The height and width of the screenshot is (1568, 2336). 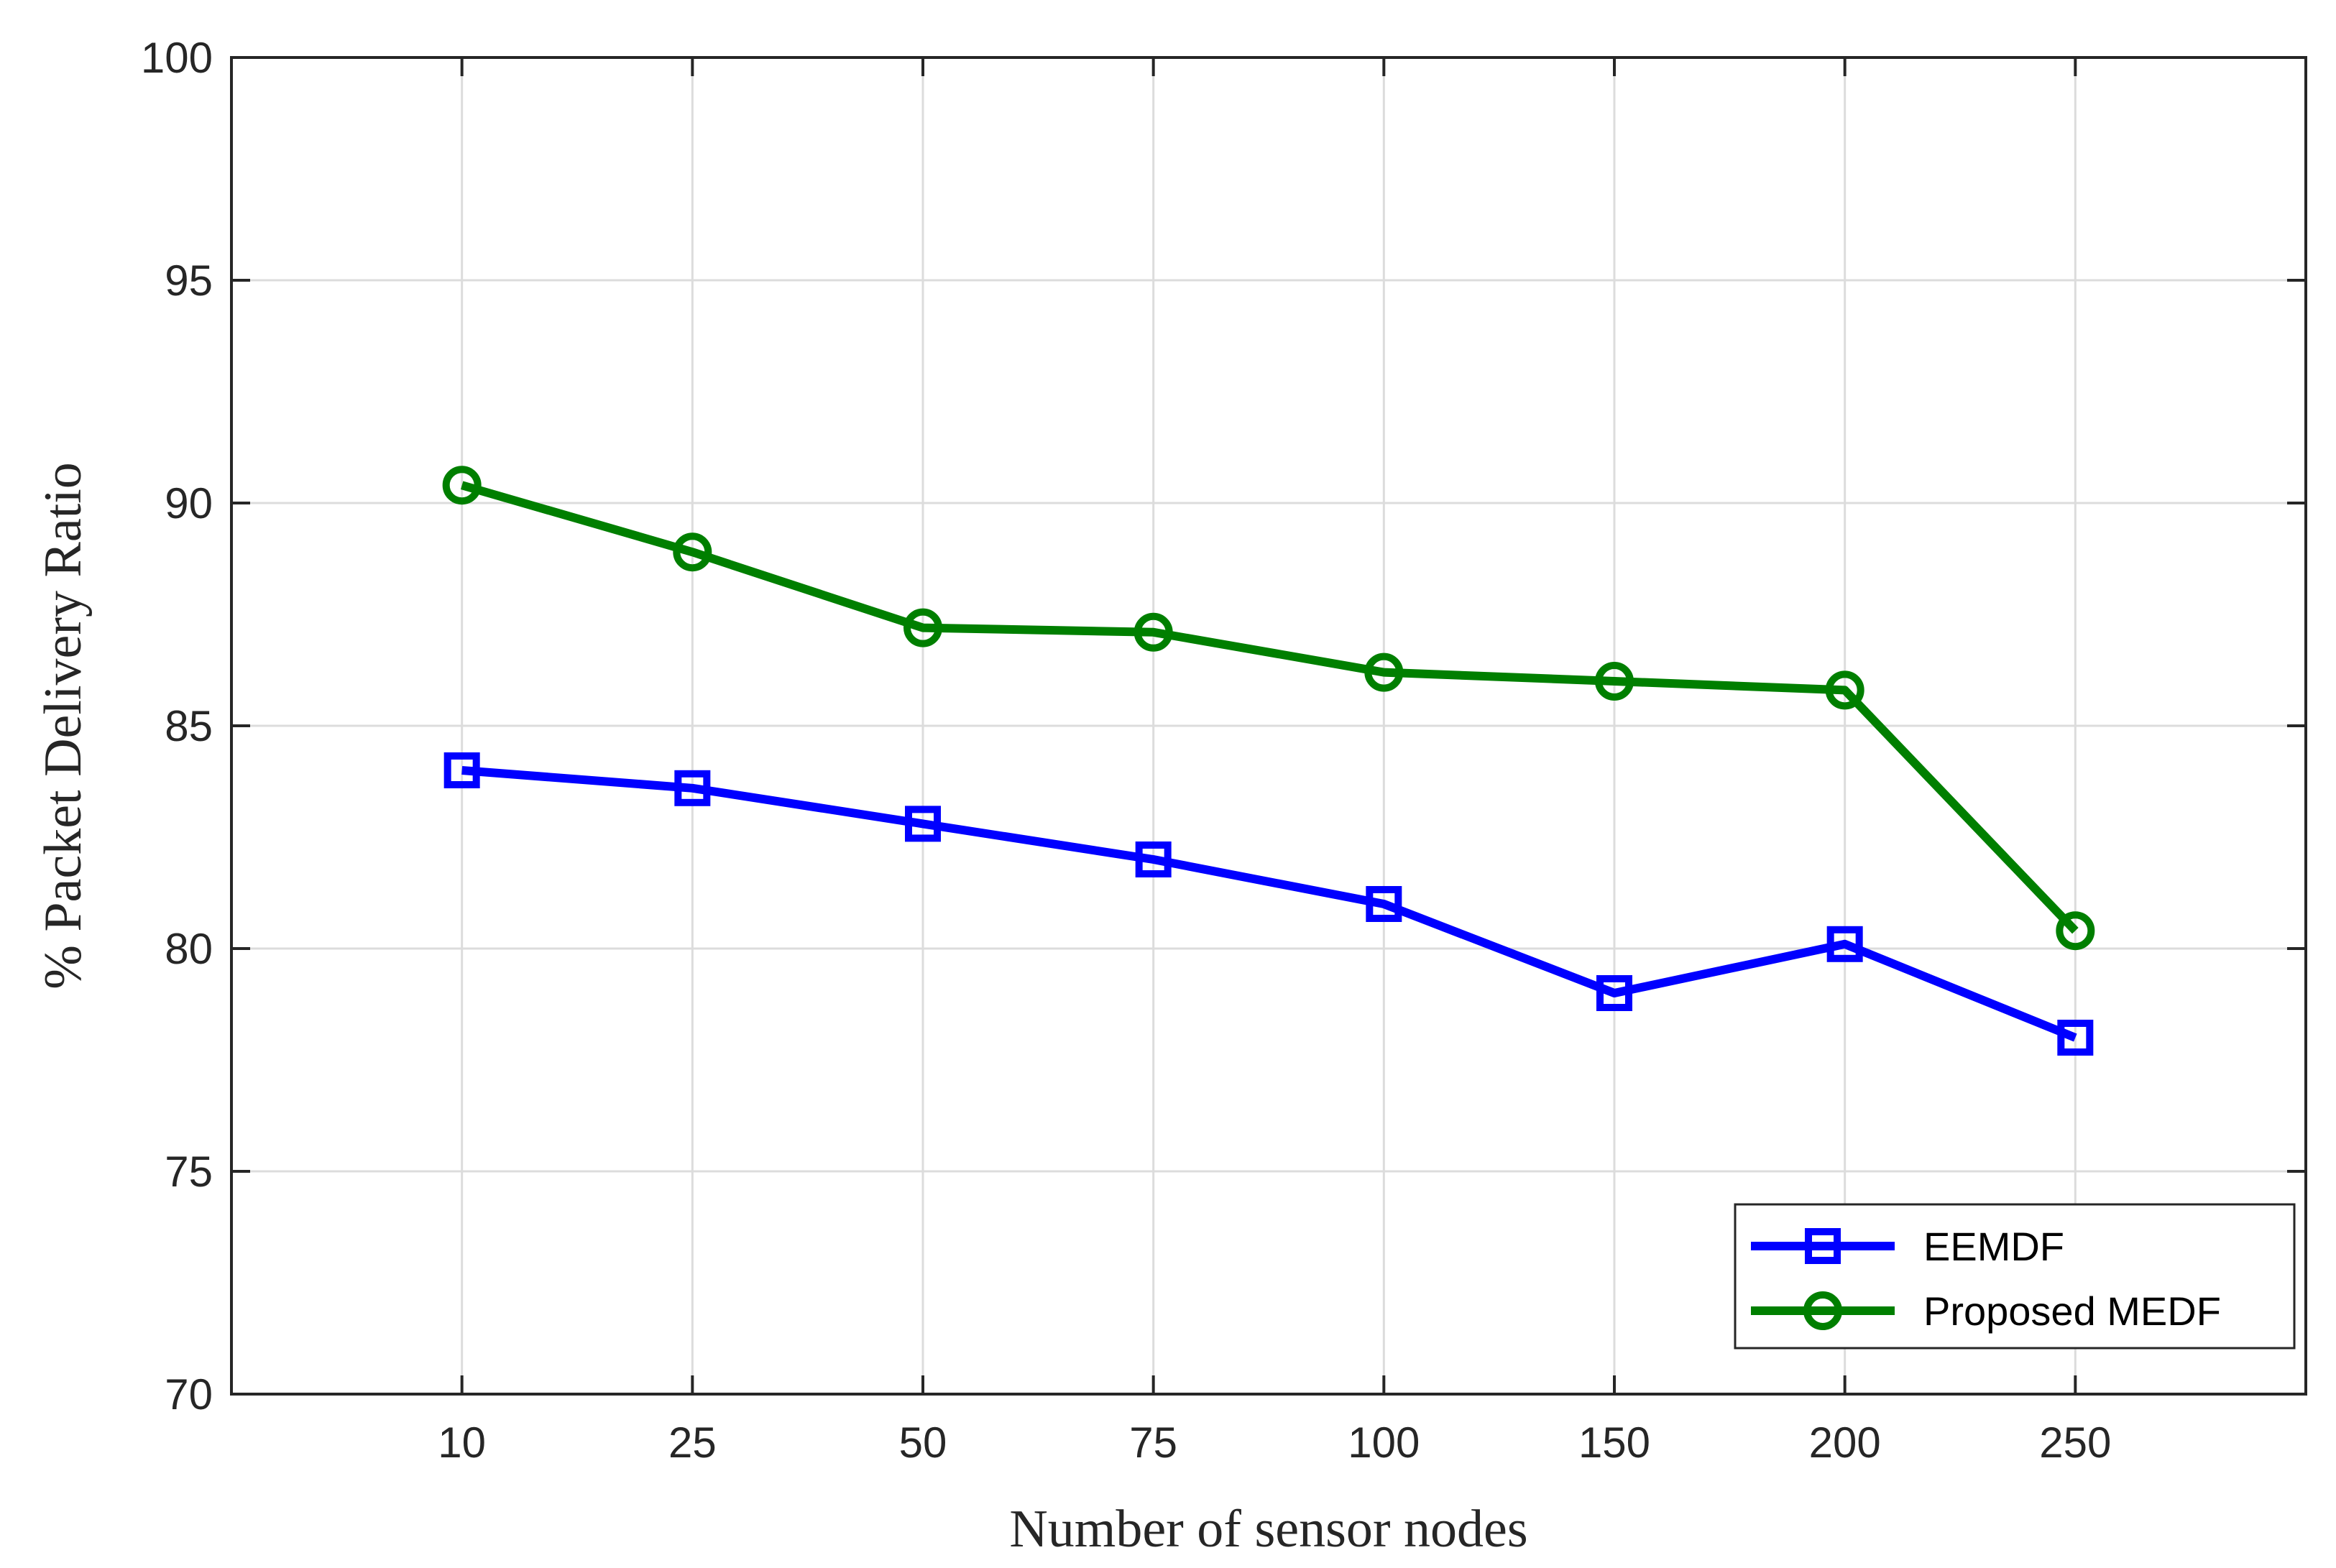 What do you see at coordinates (1822, 1310) in the screenshot?
I see `legend-marker-proposed-medf` at bounding box center [1822, 1310].